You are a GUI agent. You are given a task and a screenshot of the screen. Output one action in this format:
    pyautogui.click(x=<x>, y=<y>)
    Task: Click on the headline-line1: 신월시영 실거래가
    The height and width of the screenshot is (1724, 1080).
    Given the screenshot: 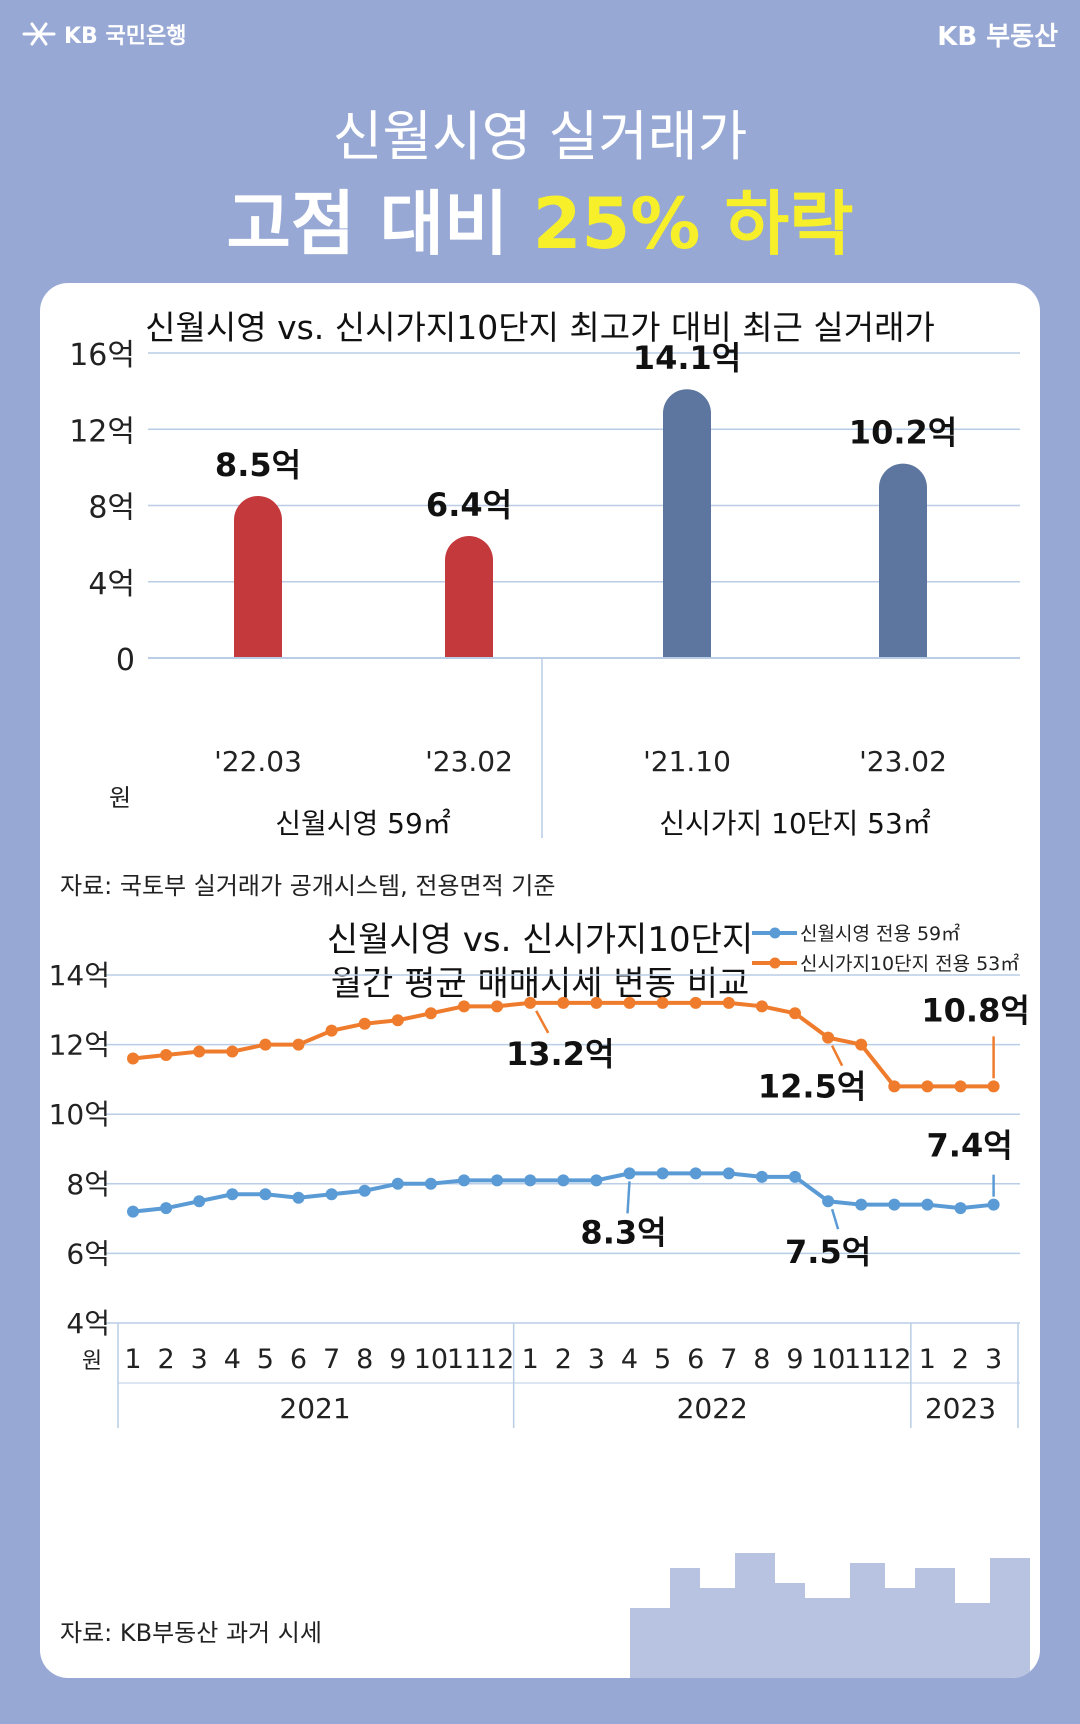 What is the action you would take?
    pyautogui.click(x=540, y=136)
    